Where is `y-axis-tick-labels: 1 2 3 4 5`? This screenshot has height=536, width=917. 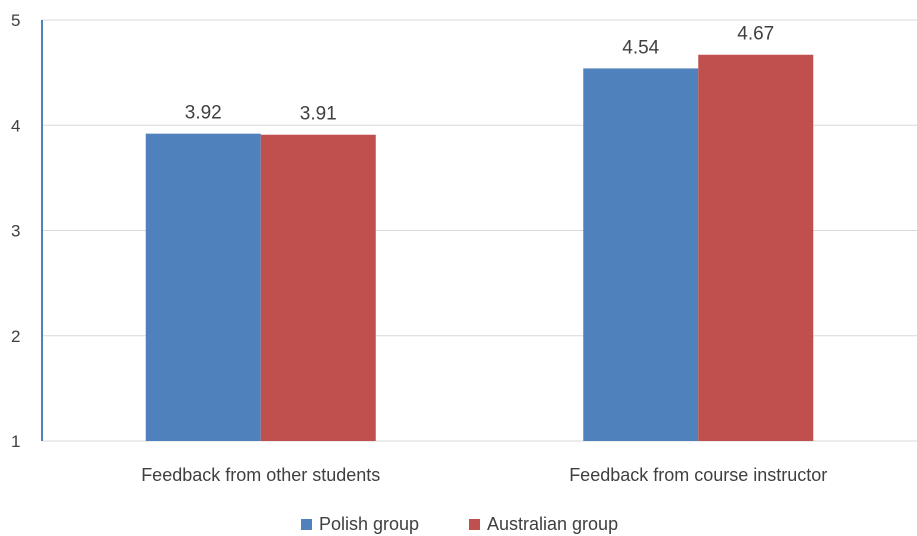 y-axis-tick-labels: 1 2 3 4 5 is located at coordinates (15, 231).